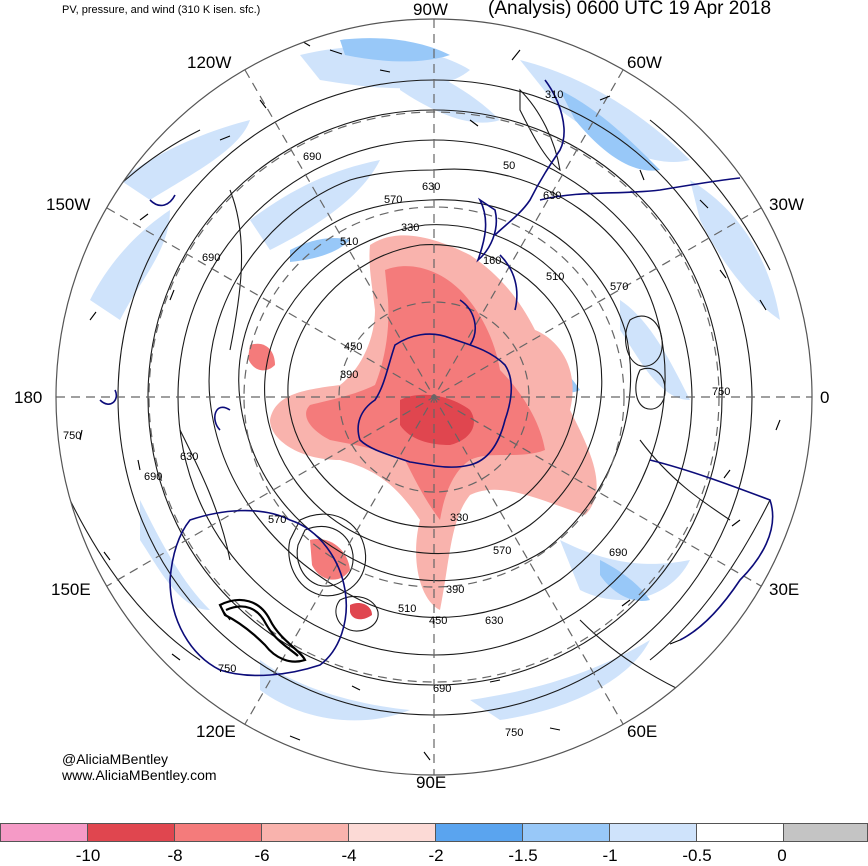  What do you see at coordinates (642, 731) in the screenshot?
I see `lon-label-60e: 60E` at bounding box center [642, 731].